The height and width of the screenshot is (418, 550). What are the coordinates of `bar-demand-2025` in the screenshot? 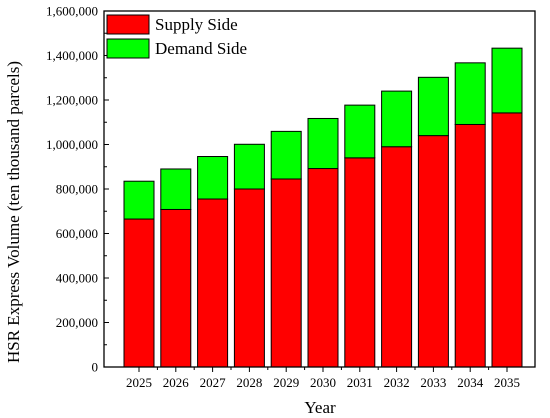 It's located at (139, 200).